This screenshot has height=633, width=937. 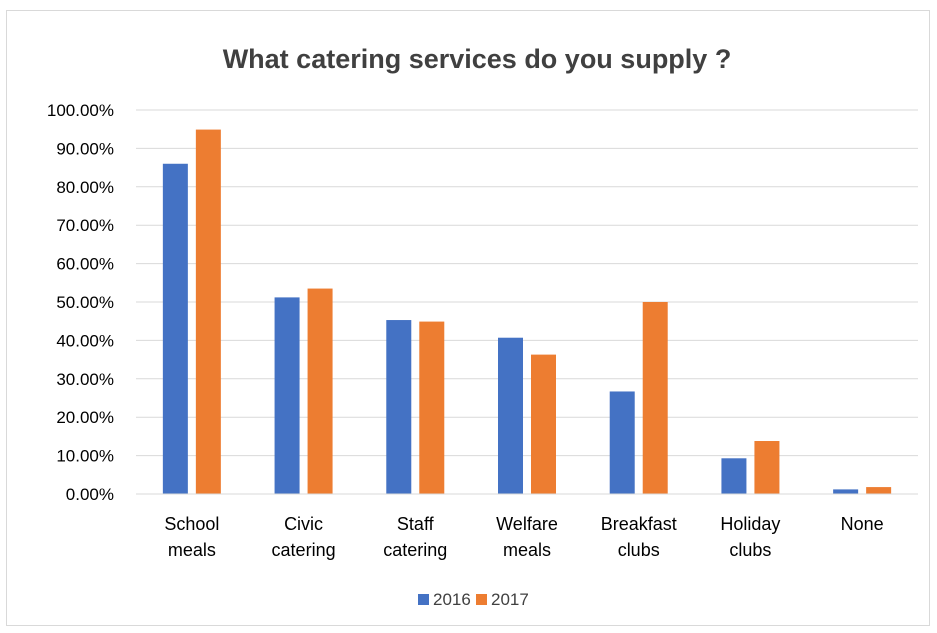 I want to click on legend-label: 2017, so click(x=510, y=599).